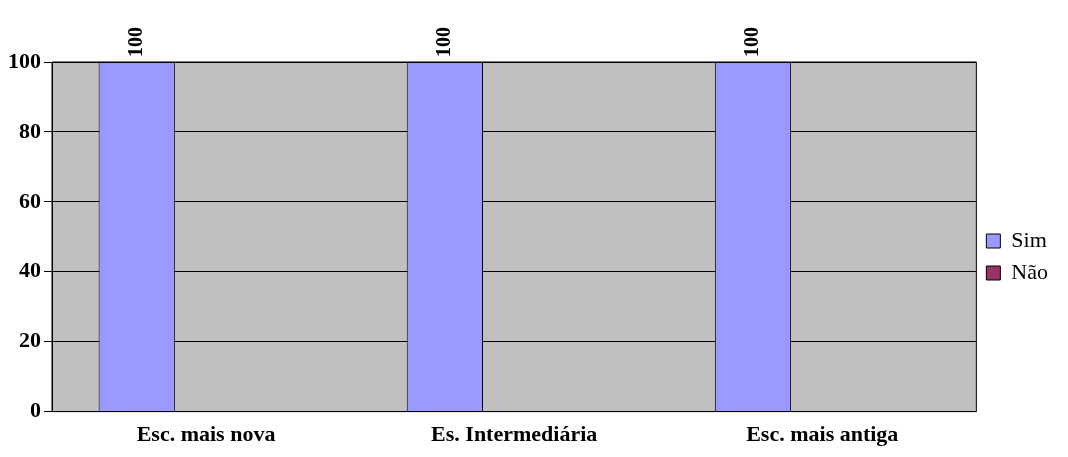 The width and height of the screenshot is (1068, 457). Describe the element at coordinates (206, 434) in the screenshot. I see `x-tick-label: Esc. mais nova` at that location.